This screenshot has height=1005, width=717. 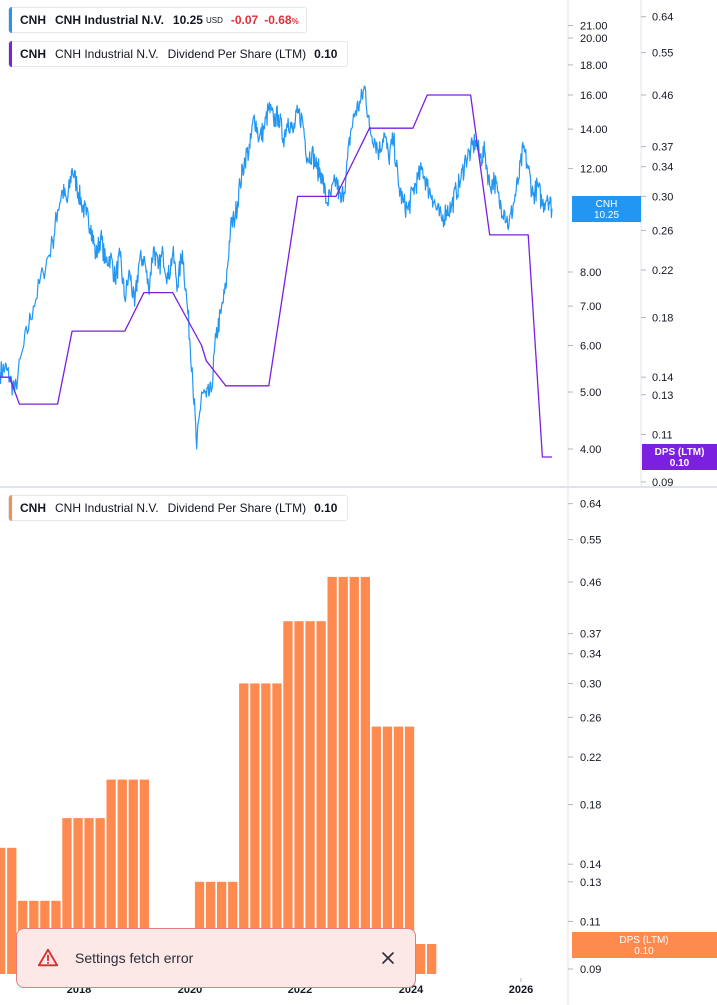 What do you see at coordinates (590, 718) in the screenshot?
I see `dps-bottom-axis-tick-label: 0.26` at bounding box center [590, 718].